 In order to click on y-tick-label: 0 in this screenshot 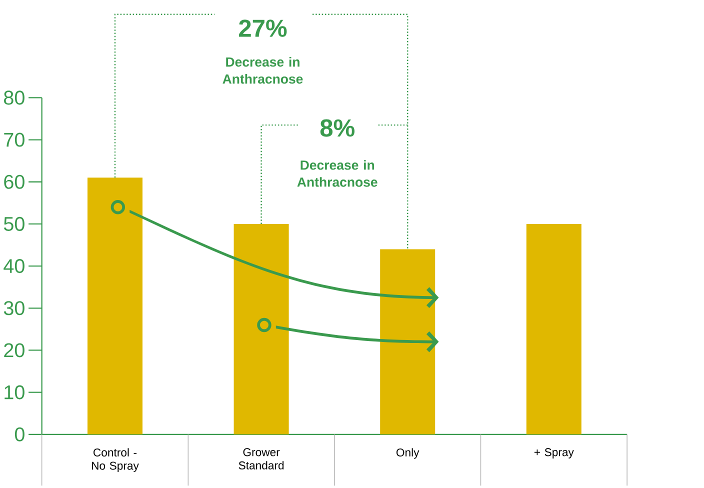, I will do `click(19, 435)`.